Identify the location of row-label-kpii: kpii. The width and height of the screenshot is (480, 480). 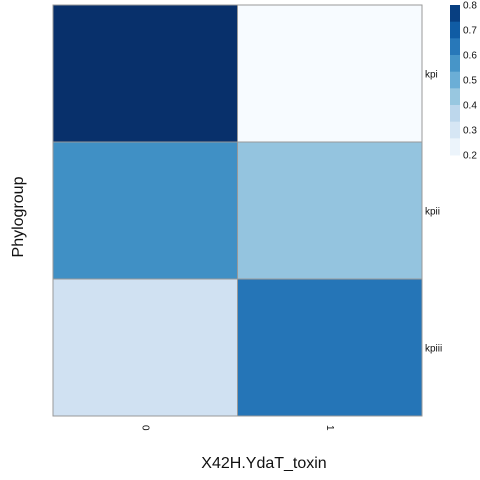
(432, 212).